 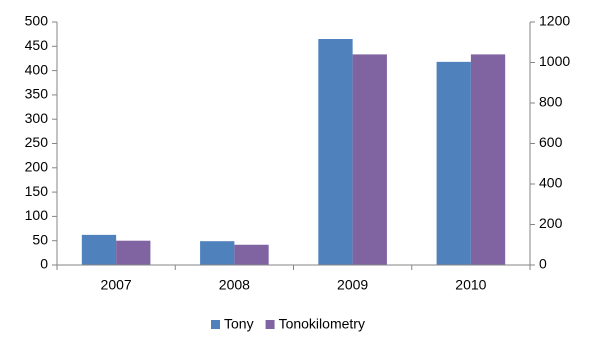 What do you see at coordinates (551, 183) in the screenshot?
I see `y2-tick-label: 400` at bounding box center [551, 183].